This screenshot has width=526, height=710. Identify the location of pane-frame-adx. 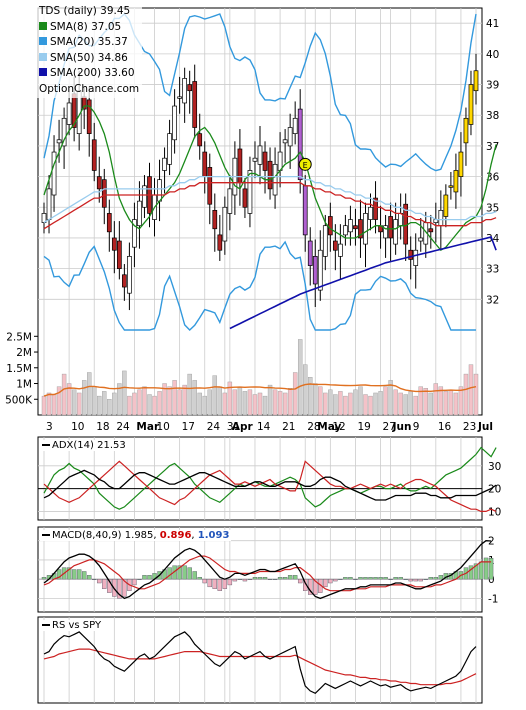
(260, 478).